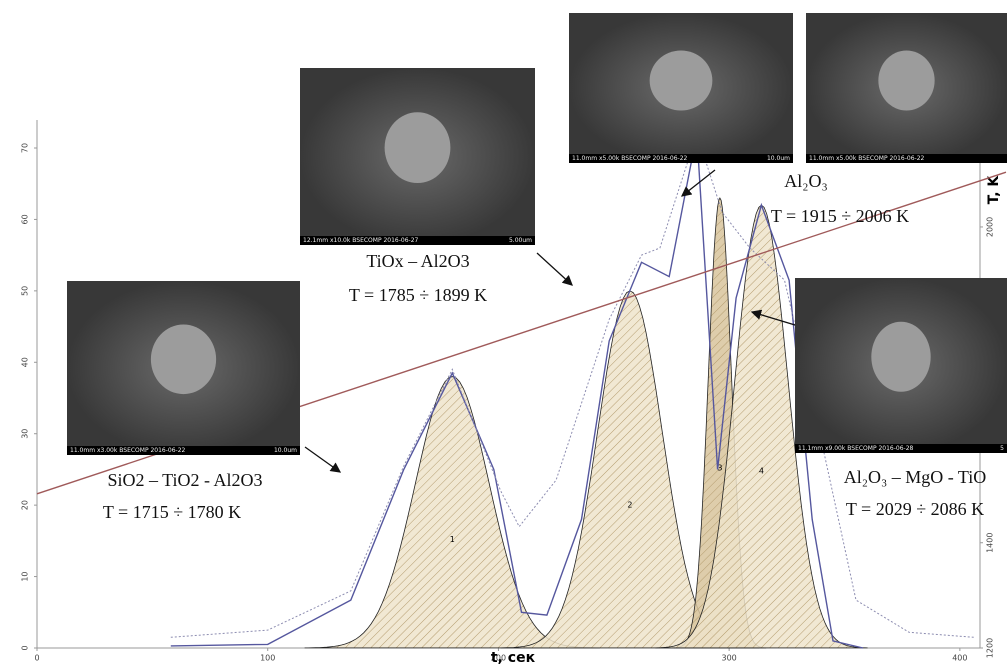 This screenshot has width=1007, height=671. I want to click on y2-axis-label: T, K, so click(994, 190).